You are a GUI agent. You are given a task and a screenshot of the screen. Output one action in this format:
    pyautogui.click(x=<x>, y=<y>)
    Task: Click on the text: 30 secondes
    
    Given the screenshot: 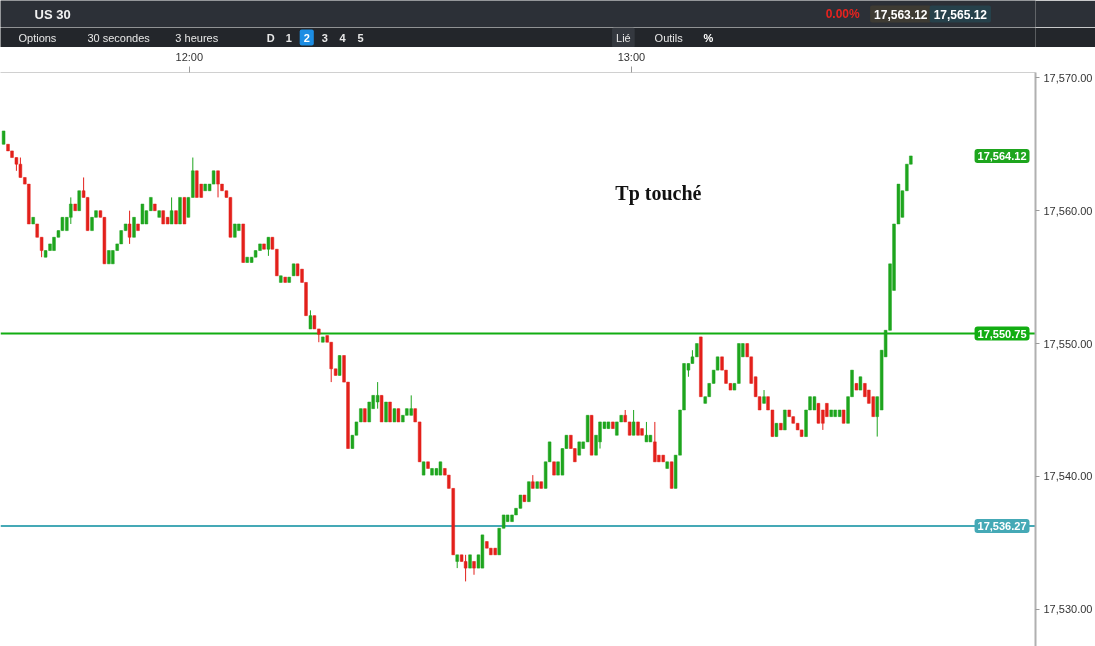 What is the action you would take?
    pyautogui.click(x=119, y=37)
    